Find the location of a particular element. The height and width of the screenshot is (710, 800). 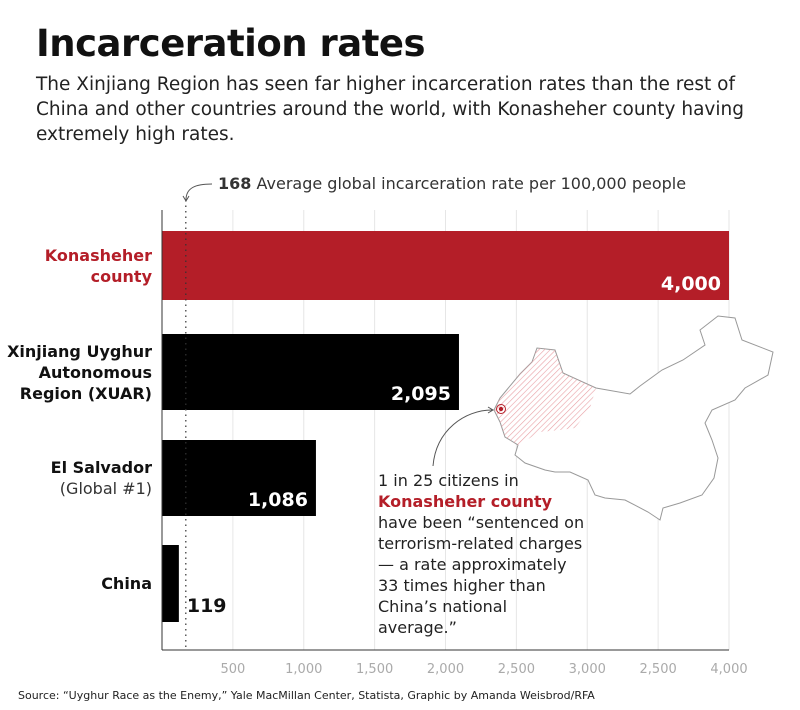

konasheher-marker-dot is located at coordinates (501, 409).